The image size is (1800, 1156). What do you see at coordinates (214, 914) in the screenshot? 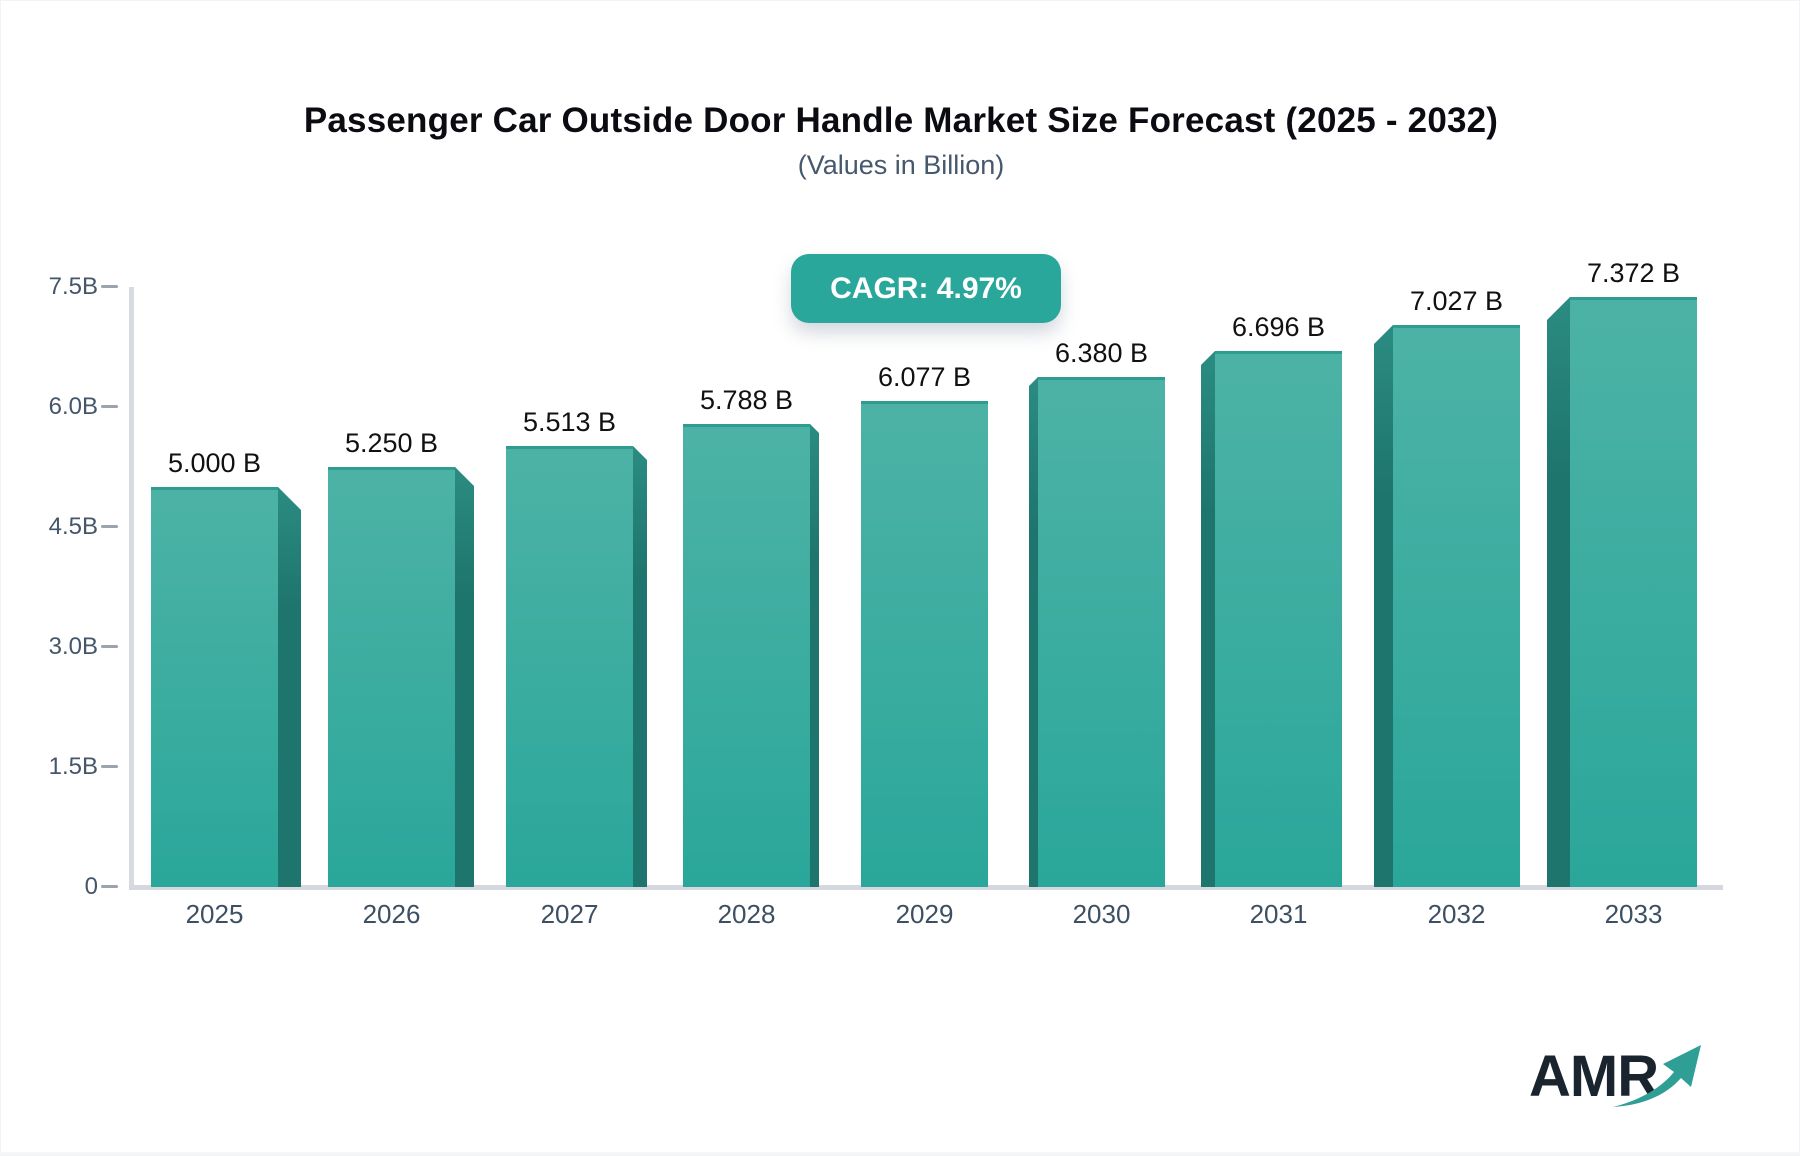
I see `x-axis-label: 2025` at bounding box center [214, 914].